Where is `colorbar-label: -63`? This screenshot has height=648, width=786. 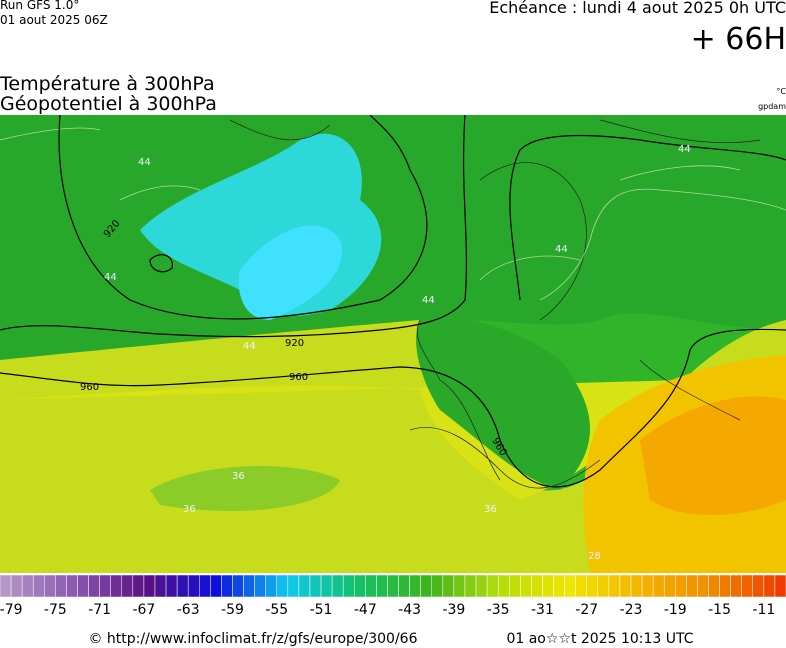
colorbar-label: -63 is located at coordinates (188, 610).